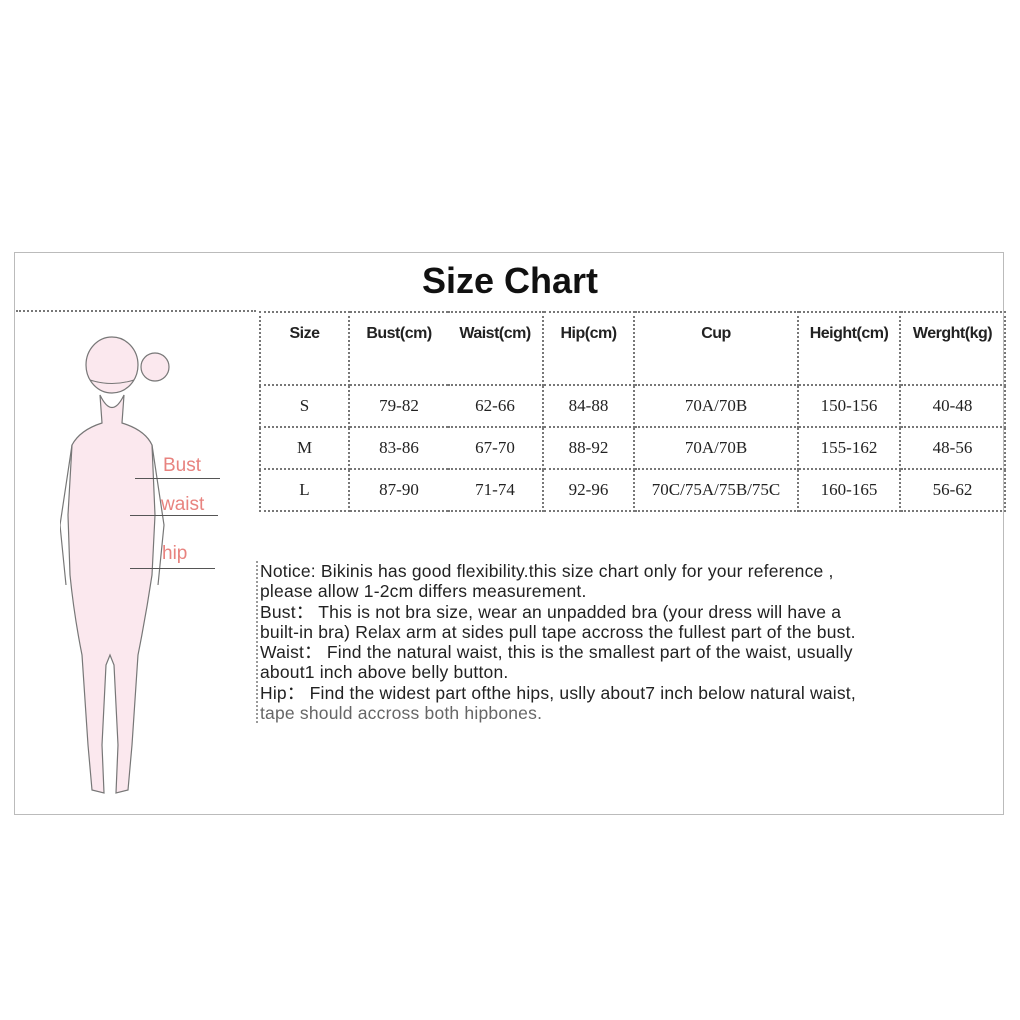  What do you see at coordinates (384, 672) in the screenshot?
I see `notes-line: about1 inch above belly button.` at bounding box center [384, 672].